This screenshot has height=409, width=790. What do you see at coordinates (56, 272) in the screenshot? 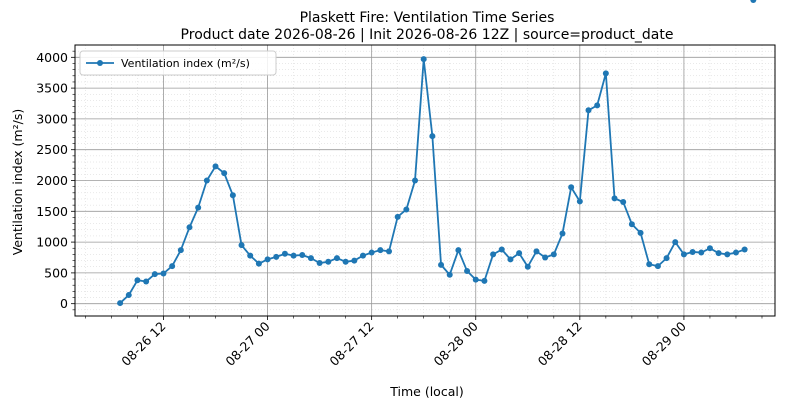
I see `y-tick-label: 500` at bounding box center [56, 272].